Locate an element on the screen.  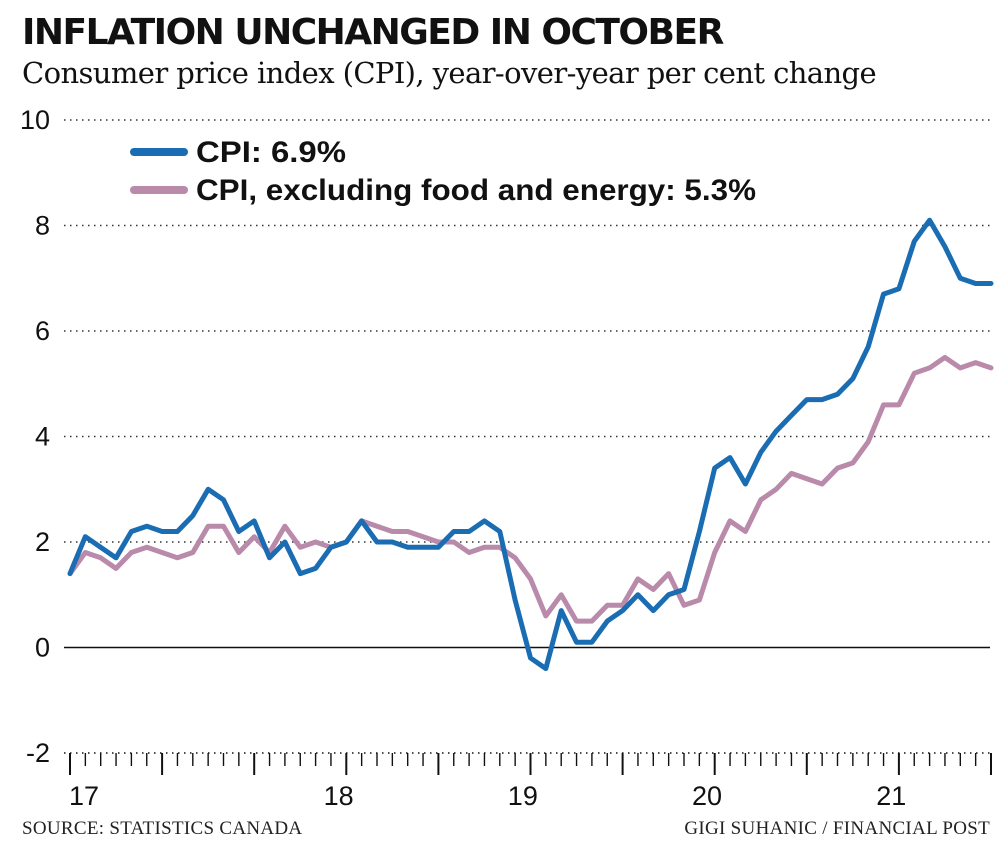
x-tick-label: 18 is located at coordinates (339, 796).